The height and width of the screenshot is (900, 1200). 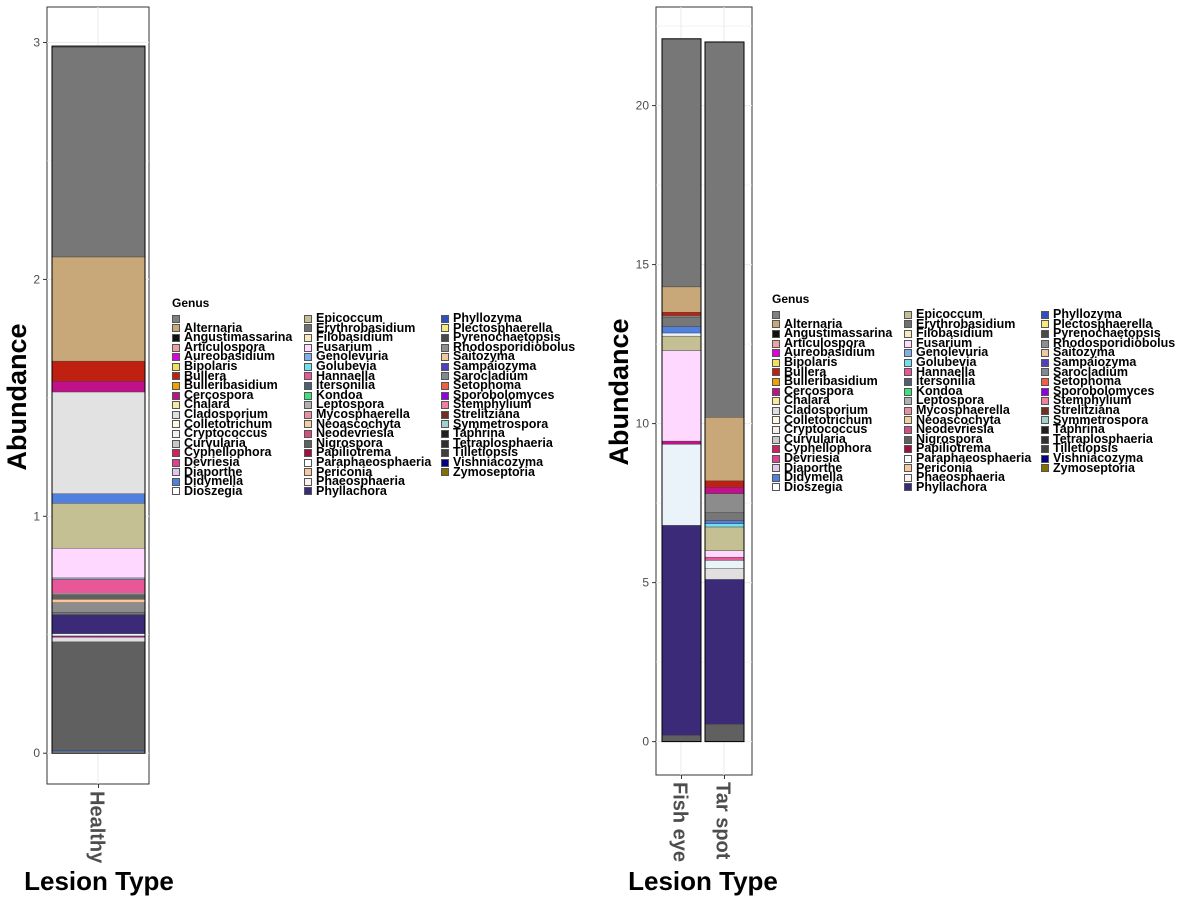 I want to click on legend-label: Pyrenochaetopsis, so click(x=1107, y=333).